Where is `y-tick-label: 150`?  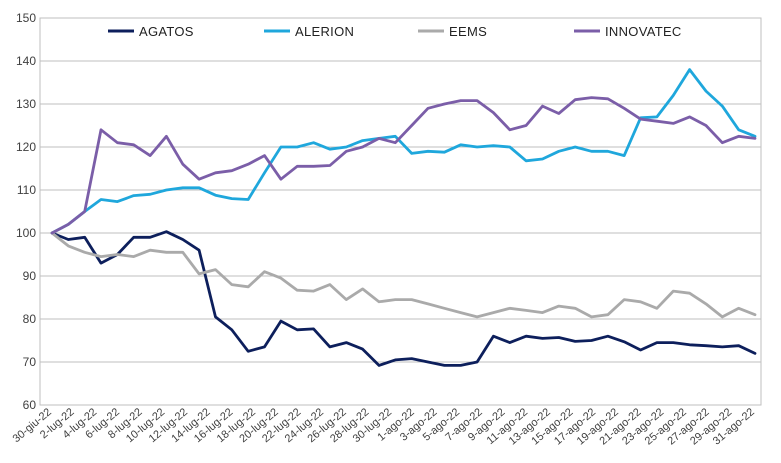 y-tick-label: 150 is located at coordinates (26, 18).